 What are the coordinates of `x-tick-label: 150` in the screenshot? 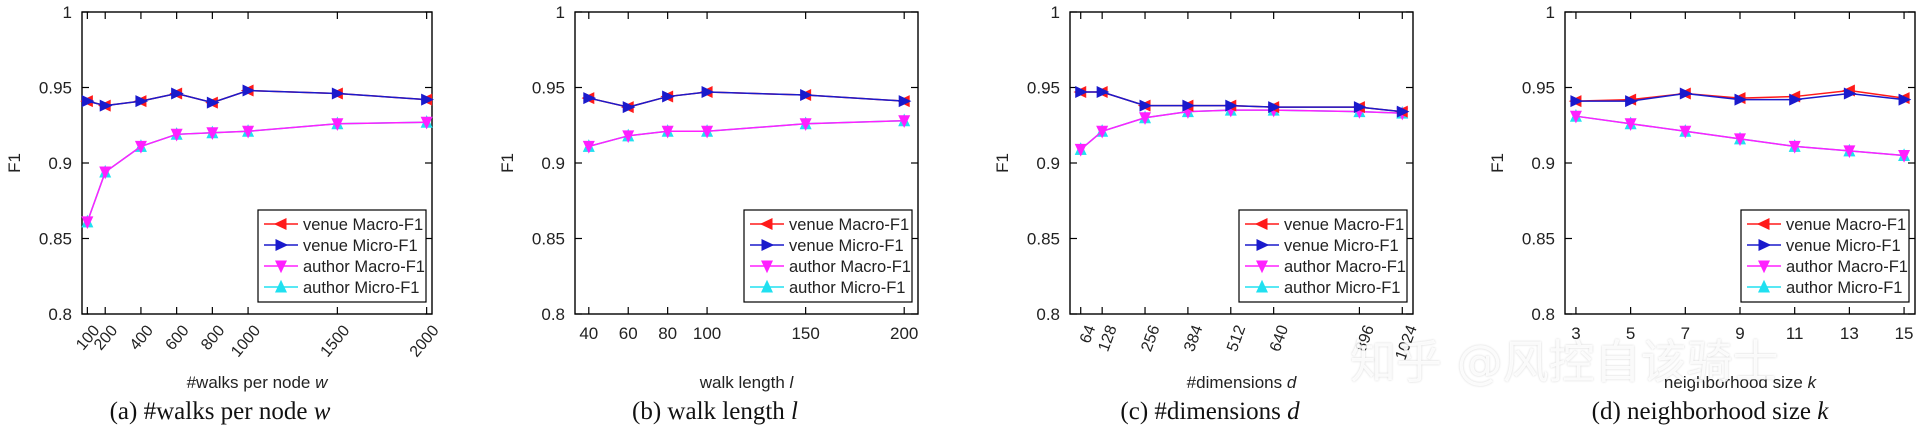 It's located at (805, 333).